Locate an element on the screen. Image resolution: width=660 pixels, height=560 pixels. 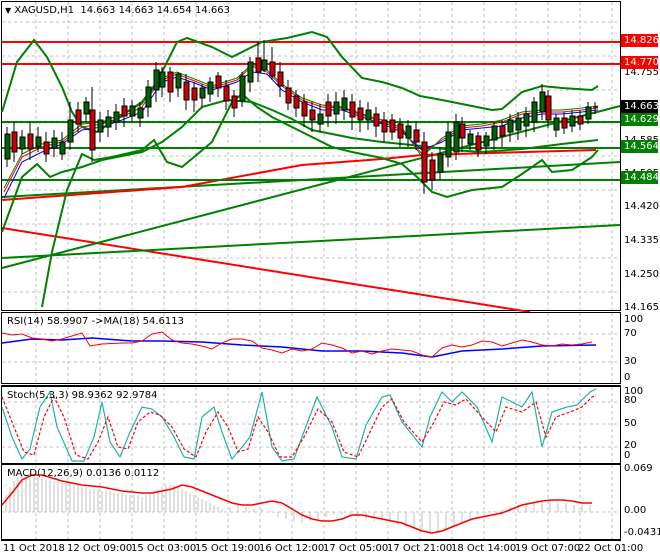
macd-panel: MACD(12,26,9) 0.0136 0.0112 is located at coordinates (311, 502).